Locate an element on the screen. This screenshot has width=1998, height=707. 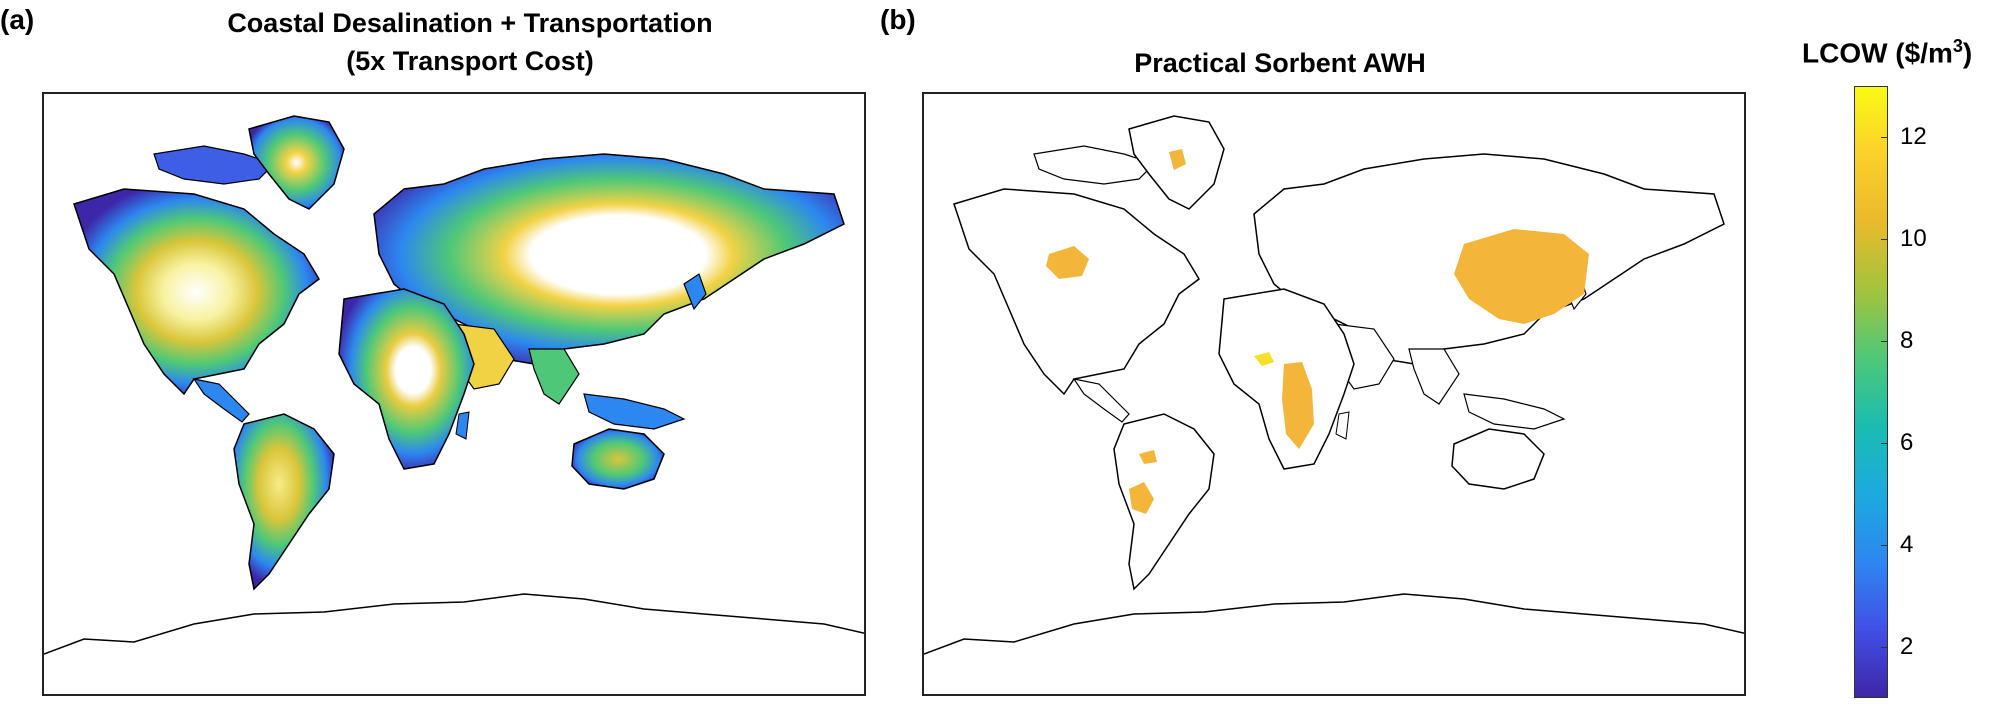
madagascar-outline is located at coordinates (1342, 425).